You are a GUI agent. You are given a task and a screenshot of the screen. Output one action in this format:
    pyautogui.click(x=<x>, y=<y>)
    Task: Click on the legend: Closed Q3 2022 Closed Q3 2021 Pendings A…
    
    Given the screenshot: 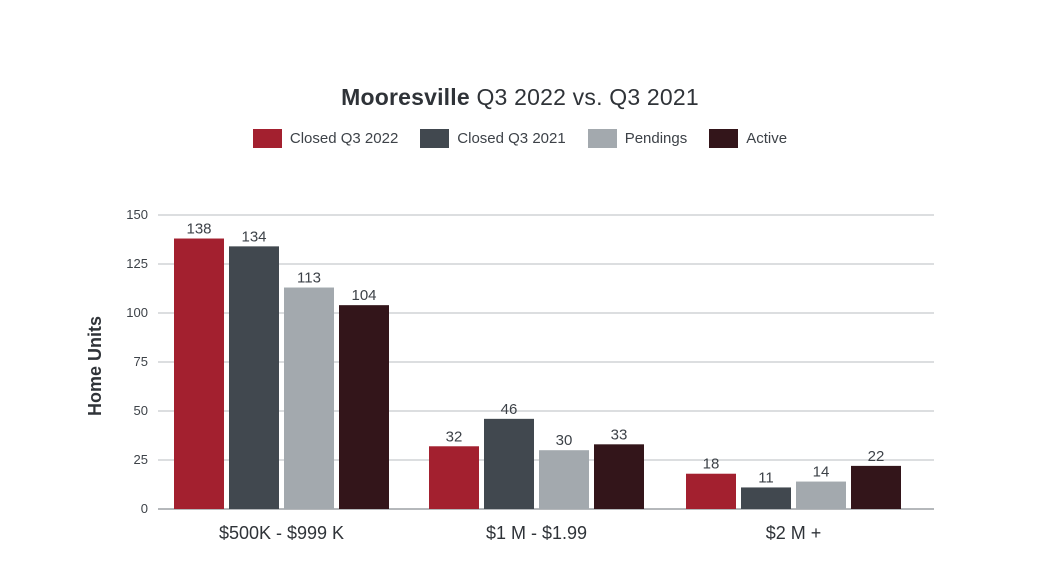 What is the action you would take?
    pyautogui.click(x=520, y=138)
    